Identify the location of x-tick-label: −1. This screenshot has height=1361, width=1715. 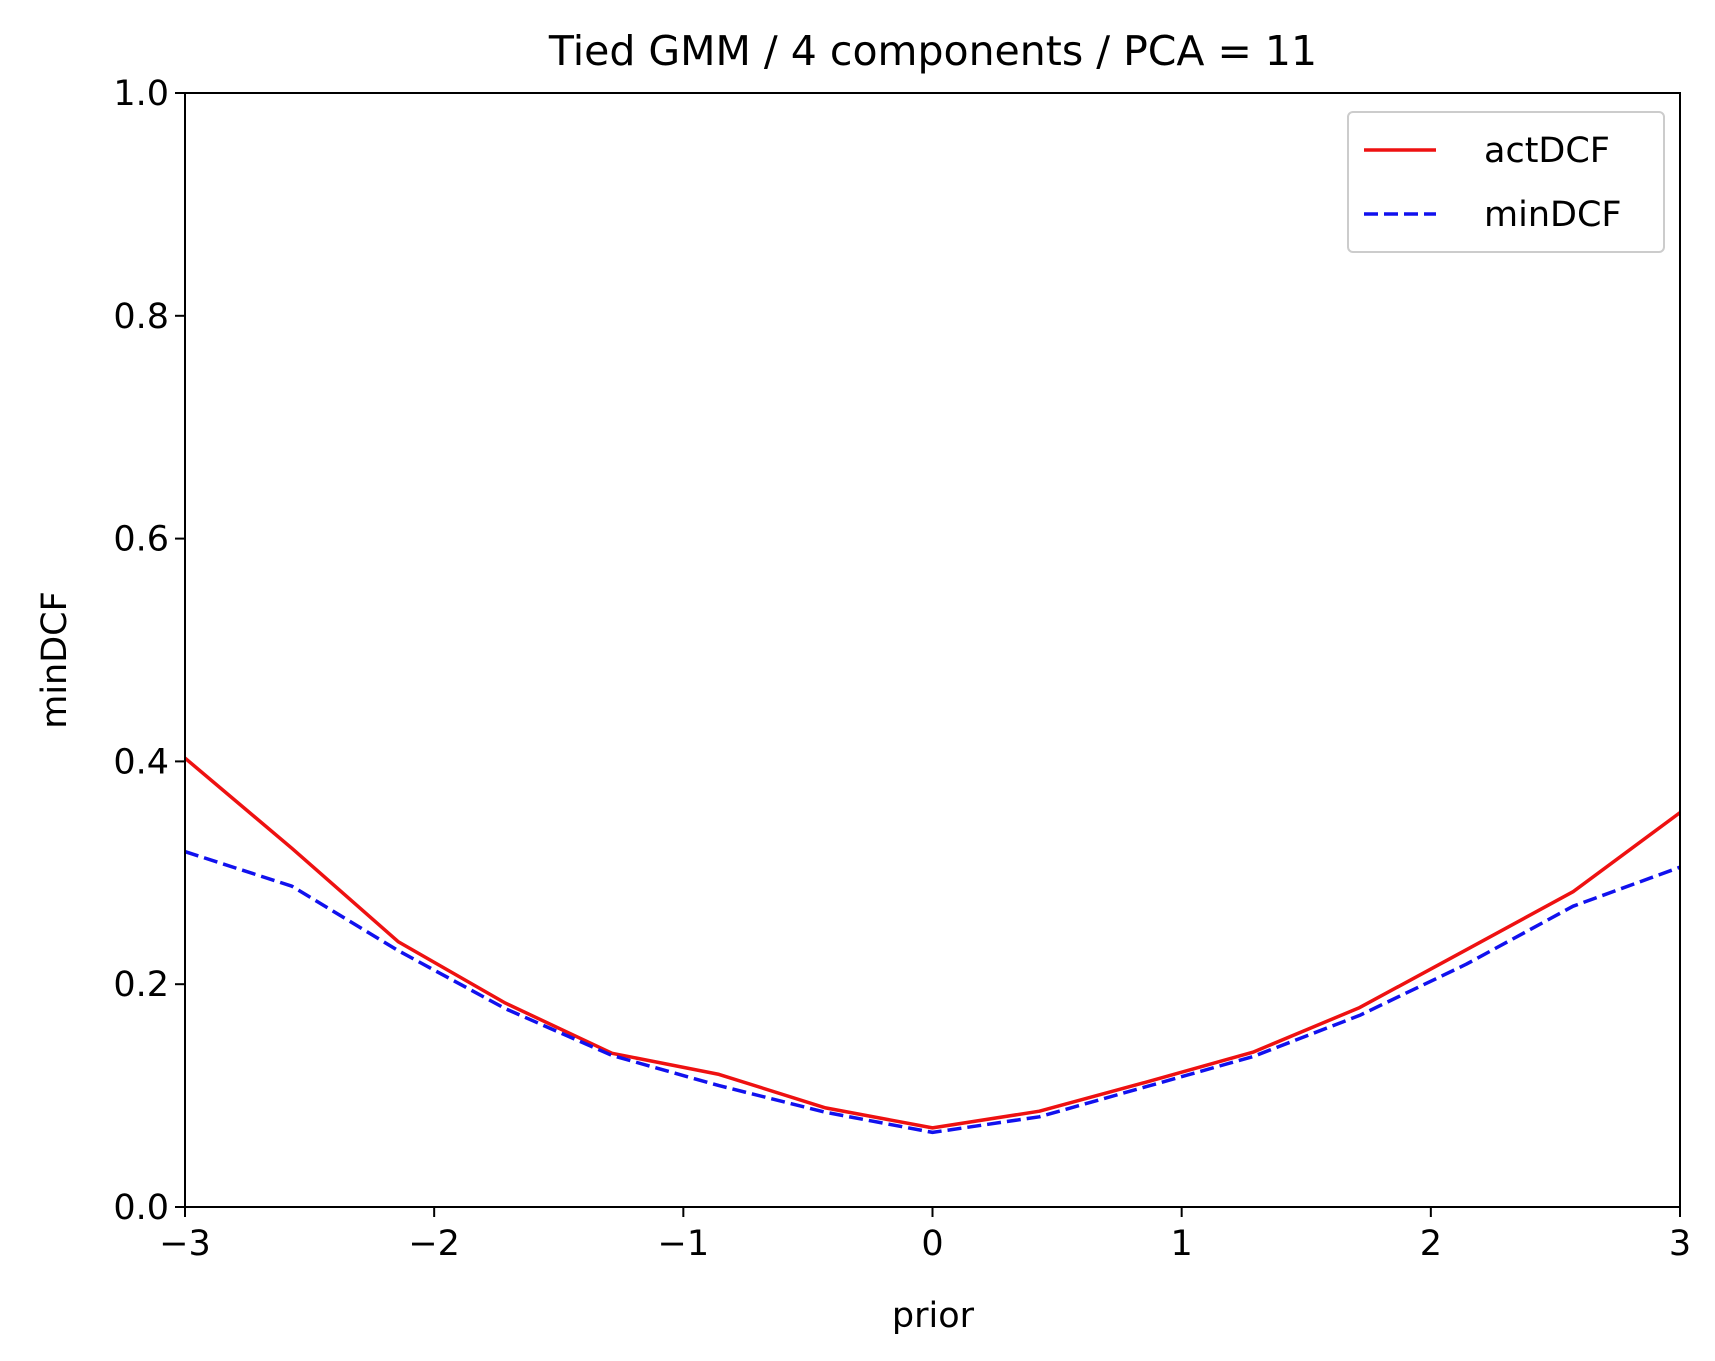
(684, 1244).